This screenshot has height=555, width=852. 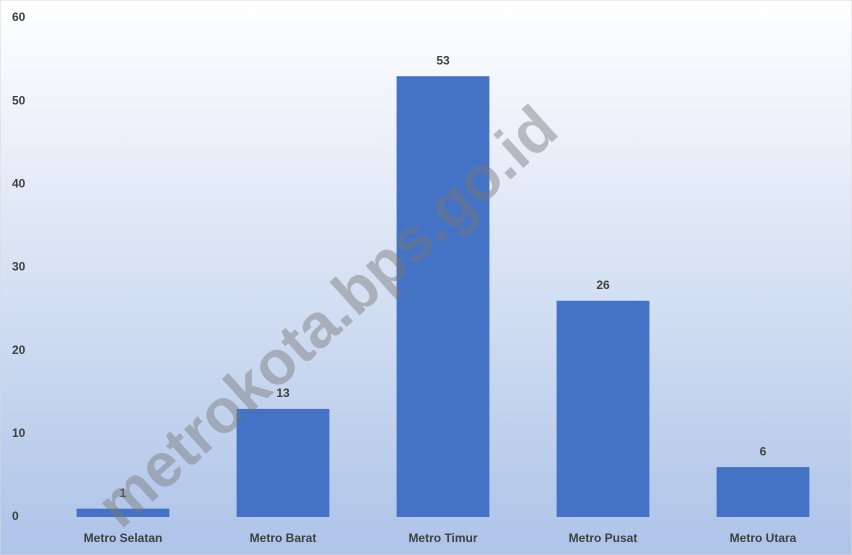 What do you see at coordinates (123, 493) in the screenshot?
I see `data-label: 1` at bounding box center [123, 493].